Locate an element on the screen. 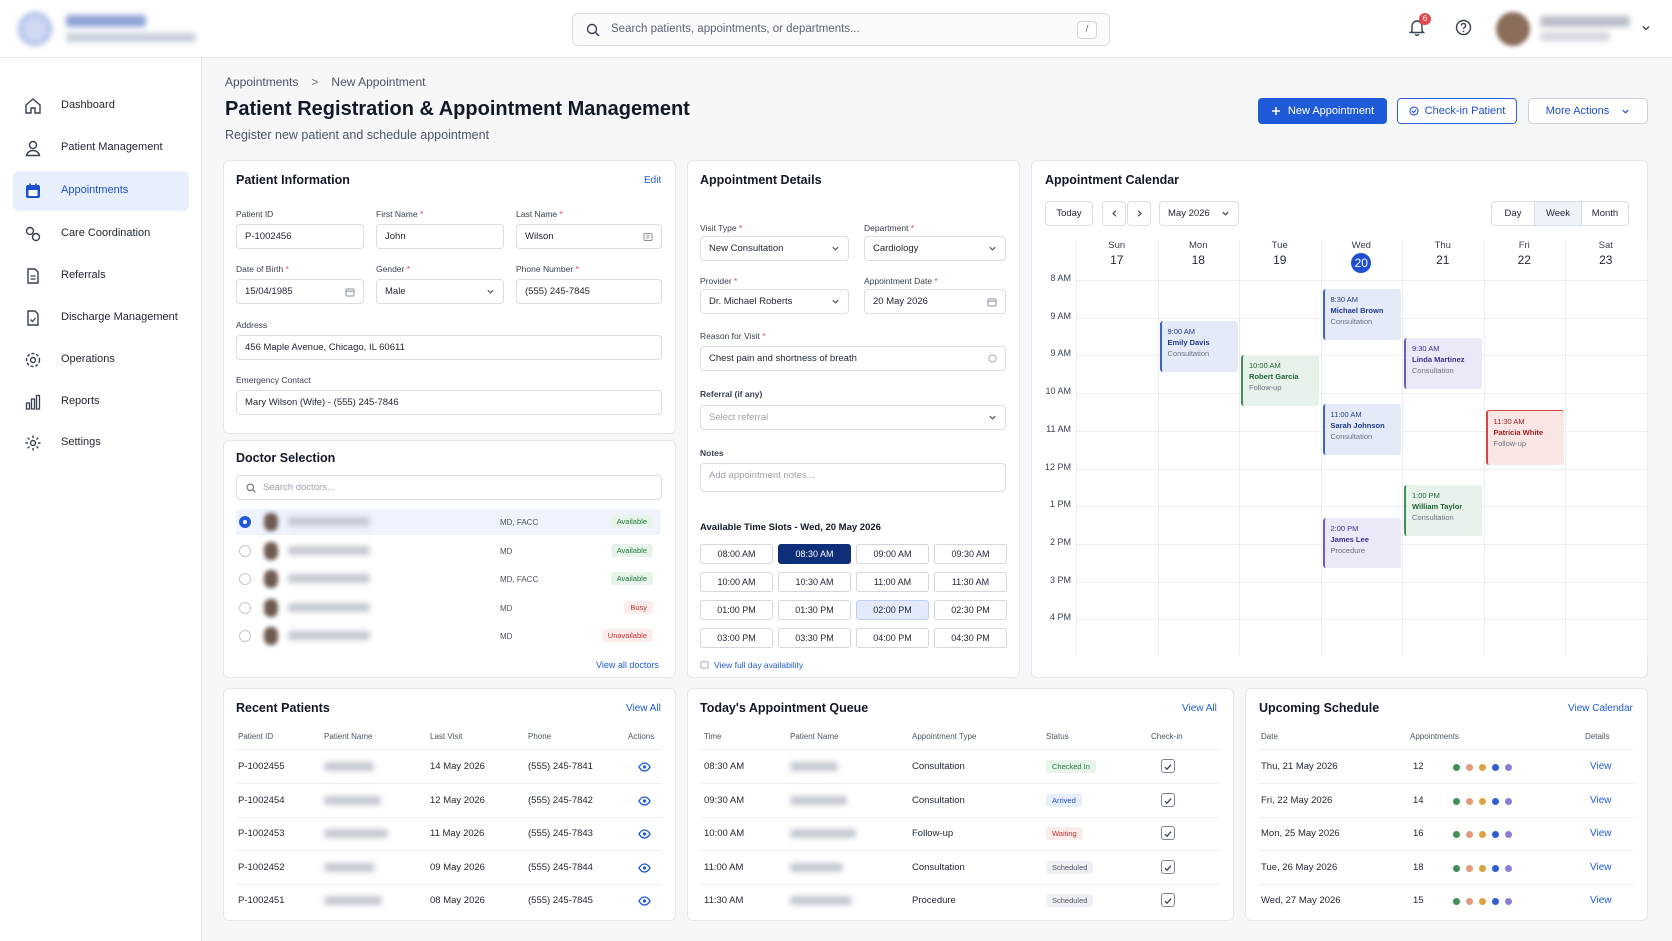 The image size is (1672, 941). reason-field: Chest pain and shortness of breath is located at coordinates (853, 358).